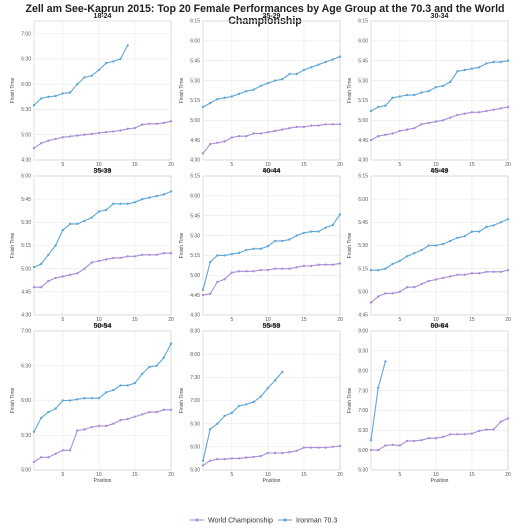  Describe the element at coordinates (363, 246) in the screenshot. I see `y-tick-label: 5:30` at that location.